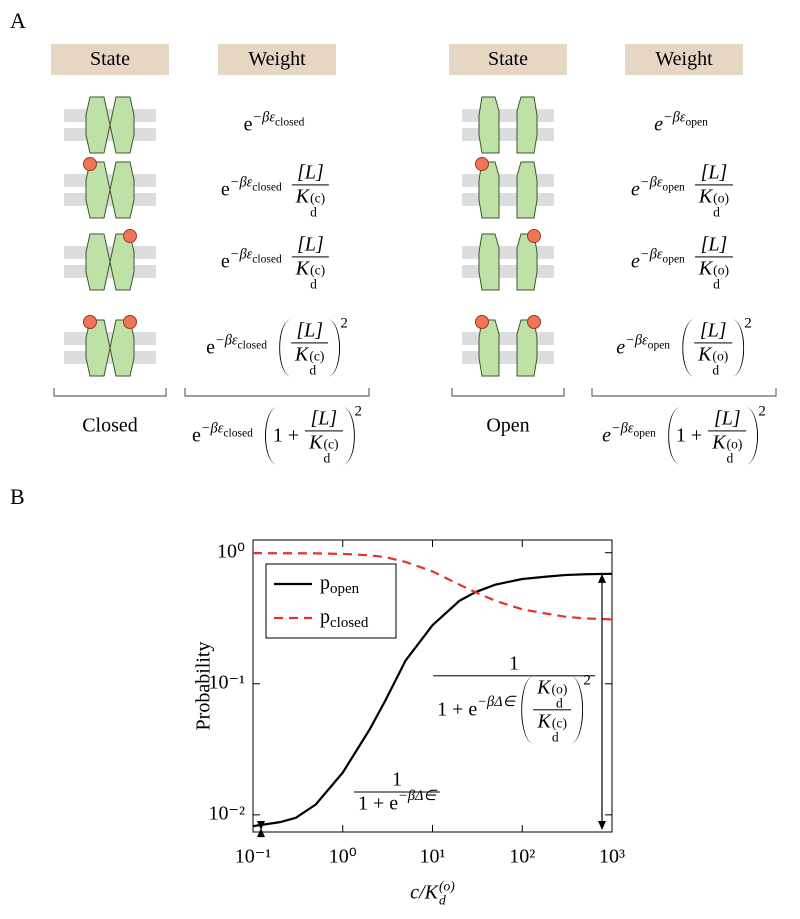 The width and height of the screenshot is (800, 919). What do you see at coordinates (231, 551) in the screenshot?
I see `y-tick-label: 10⁰` at bounding box center [231, 551].